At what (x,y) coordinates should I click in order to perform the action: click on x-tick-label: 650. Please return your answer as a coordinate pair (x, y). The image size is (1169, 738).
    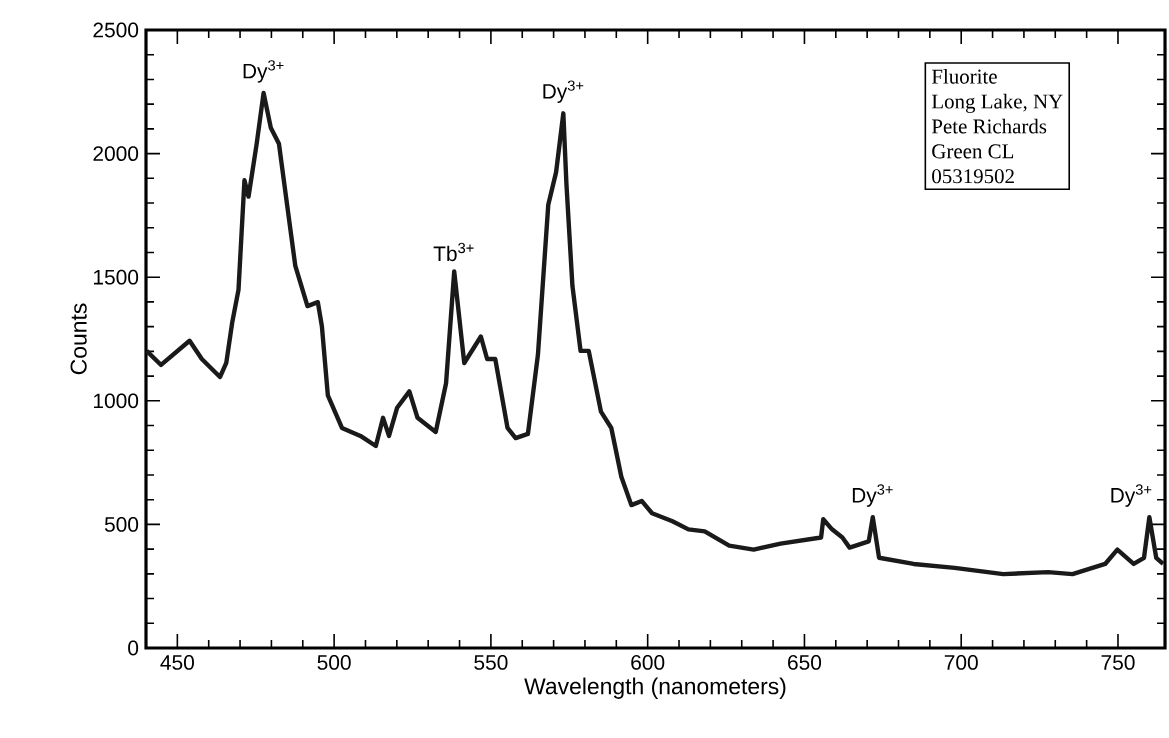
    Looking at the image, I should click on (805, 662).